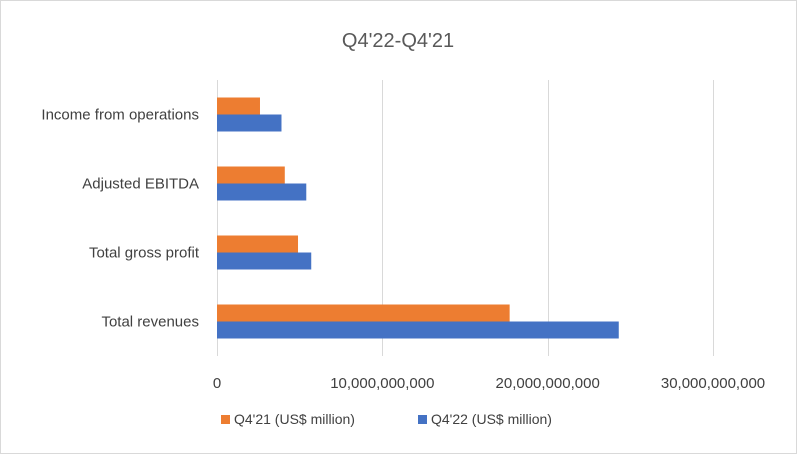 The height and width of the screenshot is (454, 797). What do you see at coordinates (713, 383) in the screenshot?
I see `x-tick-label: 30,000,000,000` at bounding box center [713, 383].